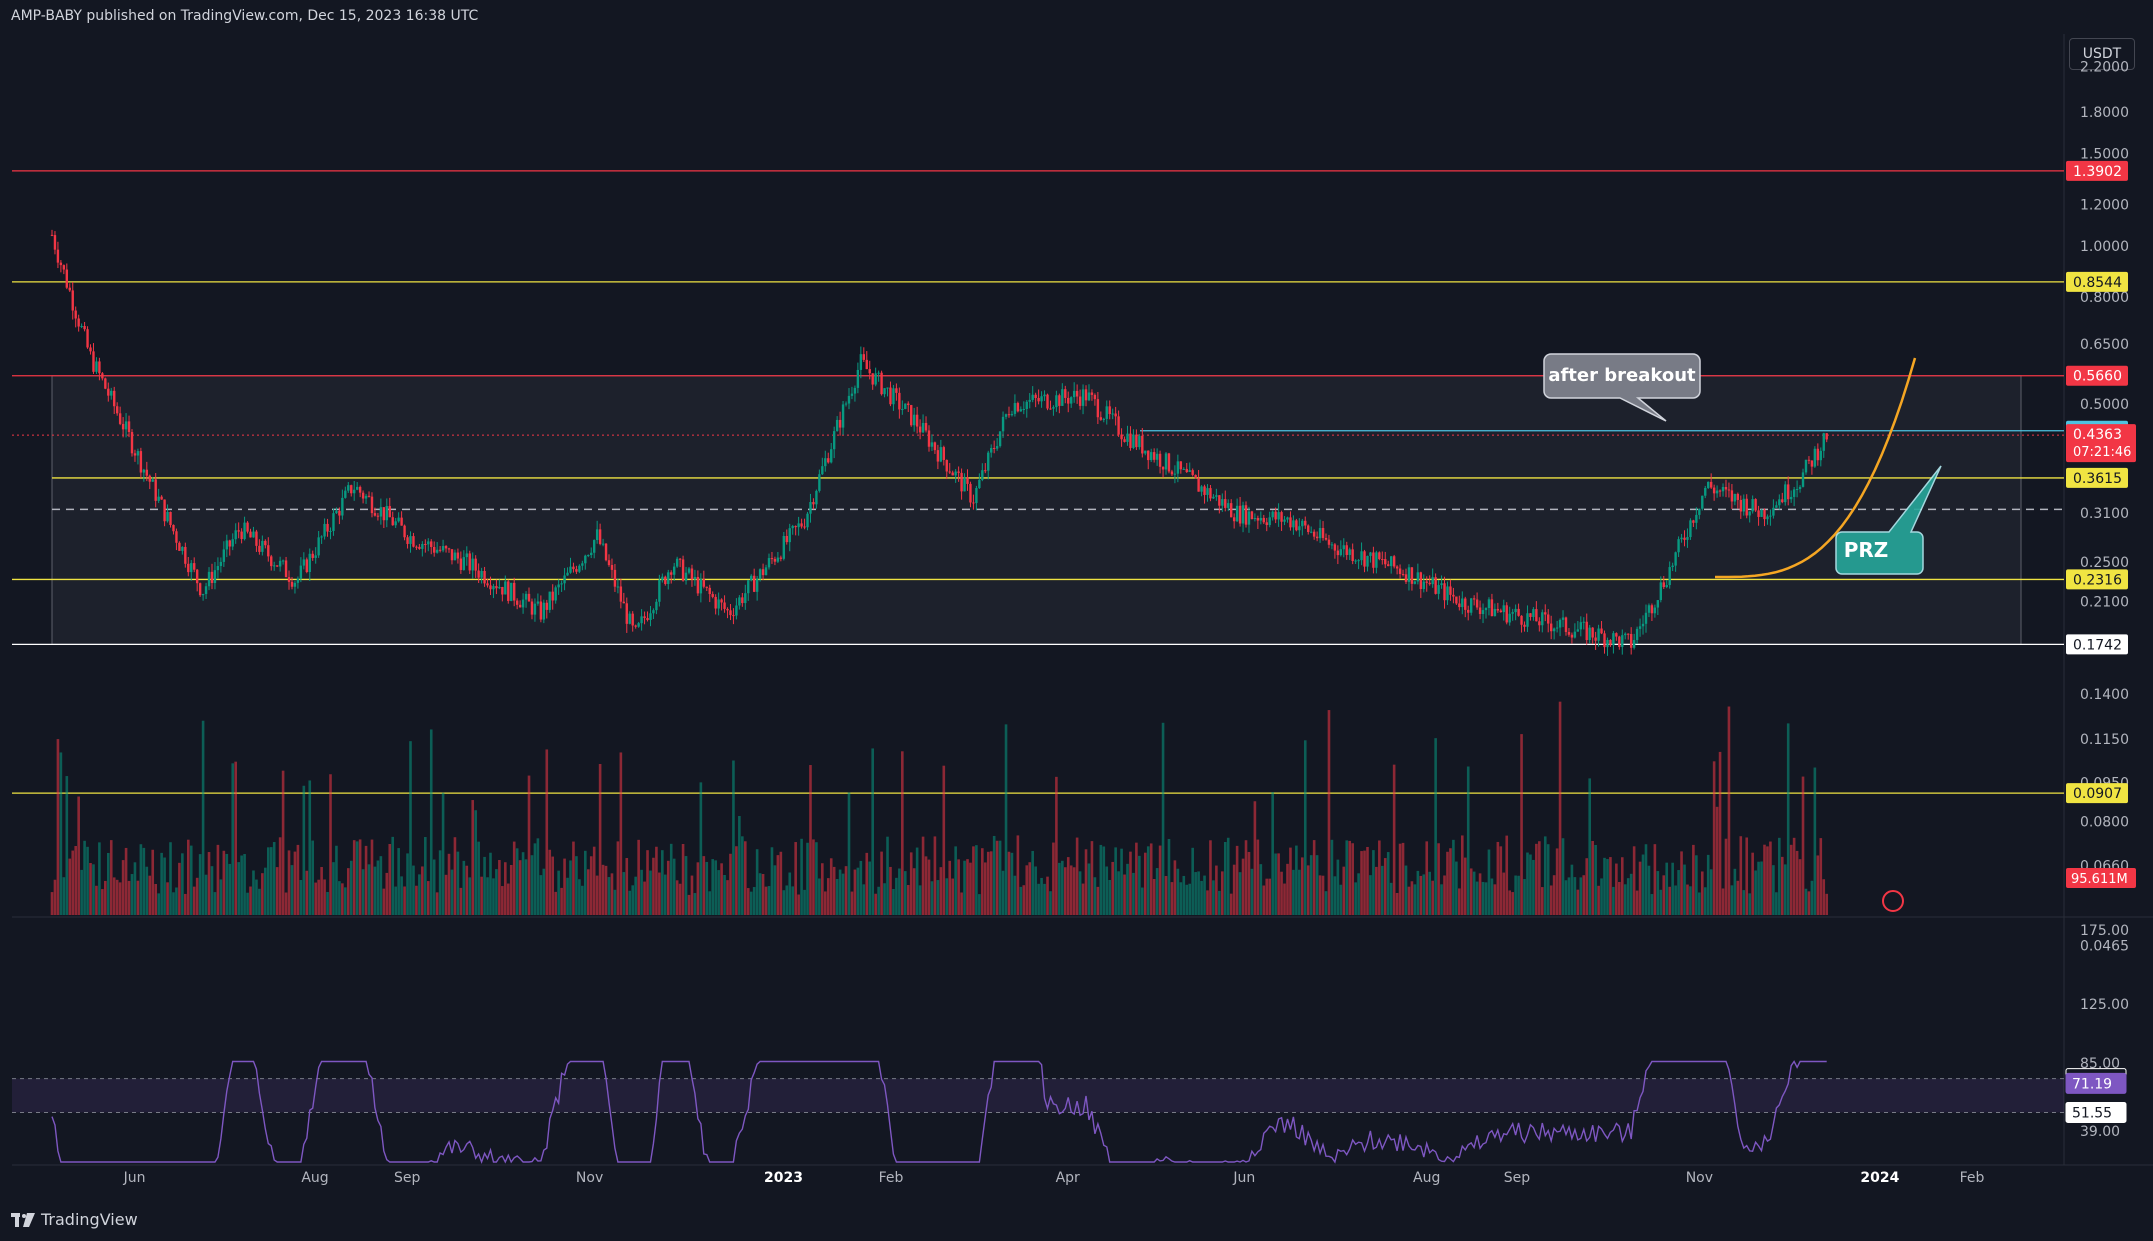  What do you see at coordinates (2097, 794) in the screenshot?
I see `level-tag-text-0.0907: 0.0907` at bounding box center [2097, 794].